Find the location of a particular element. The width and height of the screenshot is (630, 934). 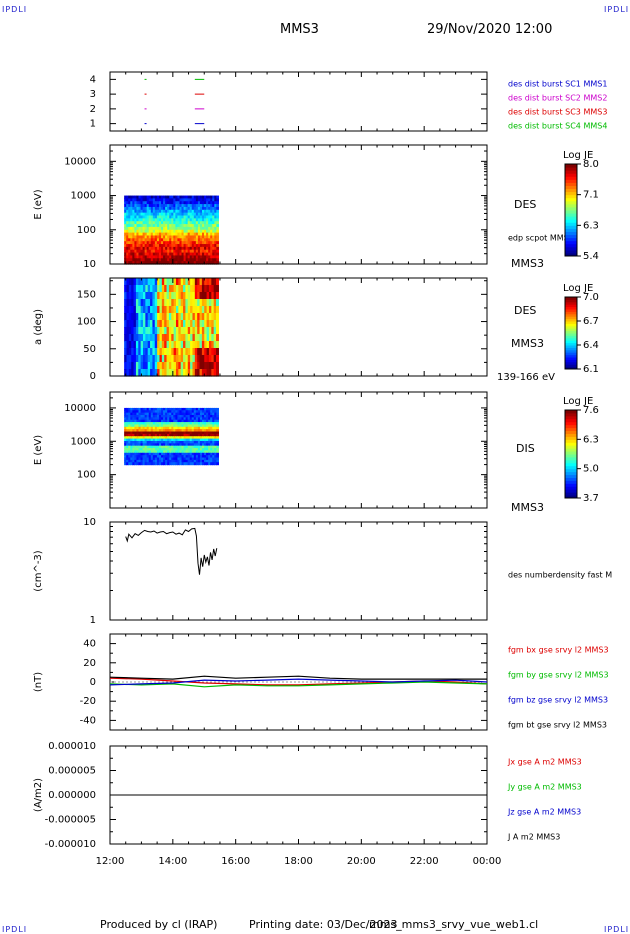

colorbar-tick-label-des-e: 7.1 is located at coordinates (591, 195).